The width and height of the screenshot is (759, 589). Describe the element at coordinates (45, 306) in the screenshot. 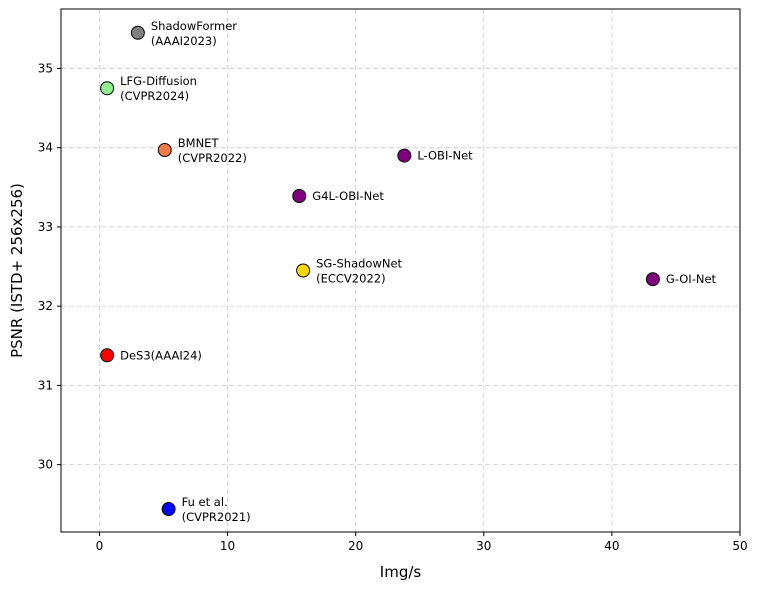

I see `y-tick-label: 32` at that location.